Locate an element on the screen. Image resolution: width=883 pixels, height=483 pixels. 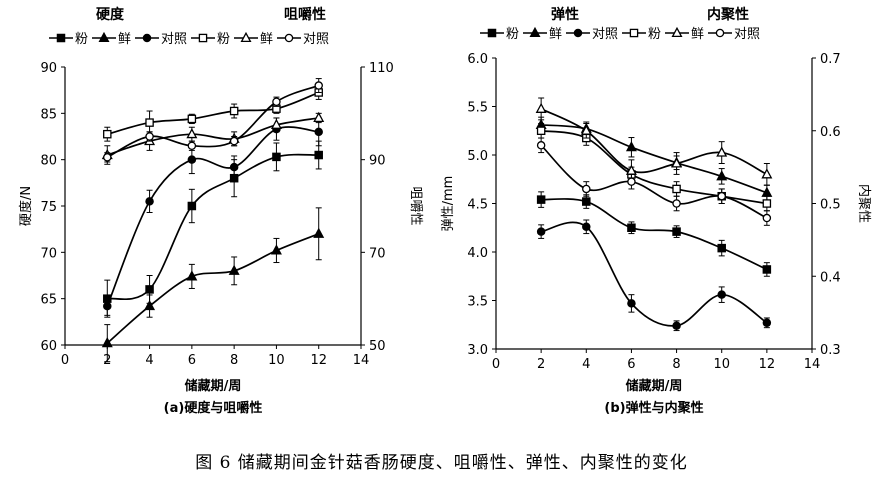
y-left-tick-label: 75 is located at coordinates (48, 207).